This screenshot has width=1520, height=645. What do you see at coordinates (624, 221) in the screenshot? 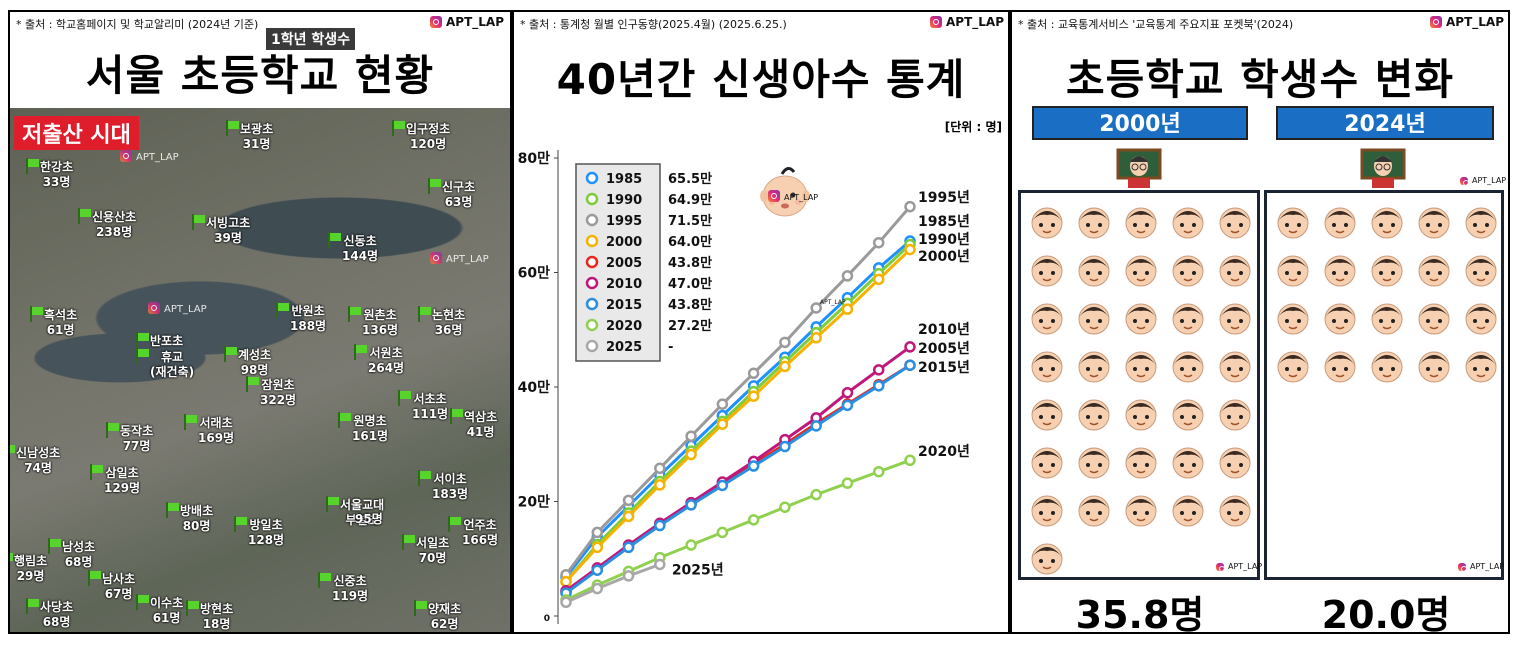
I see `legend-year: 1995` at bounding box center [624, 221].